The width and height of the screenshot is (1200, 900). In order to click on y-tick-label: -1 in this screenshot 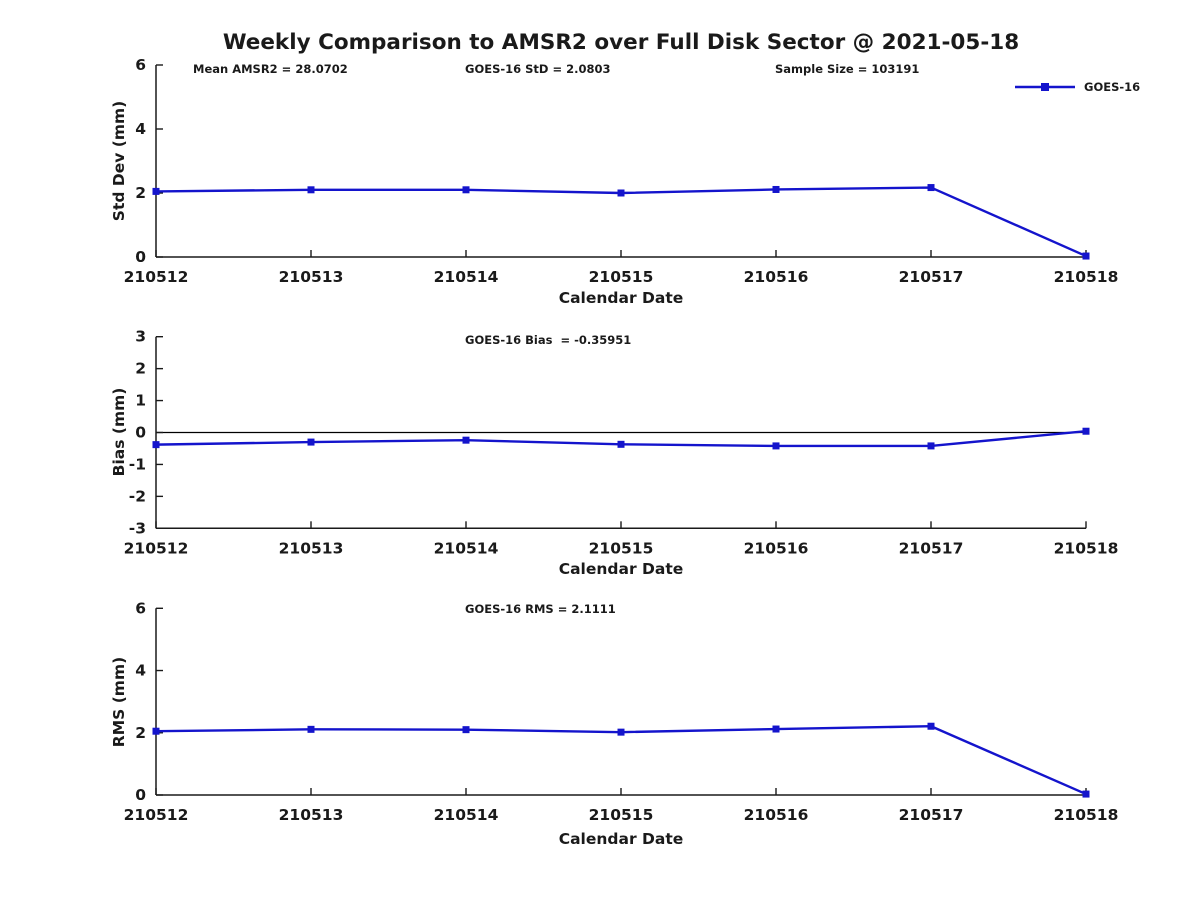, I will do `click(137, 464)`.